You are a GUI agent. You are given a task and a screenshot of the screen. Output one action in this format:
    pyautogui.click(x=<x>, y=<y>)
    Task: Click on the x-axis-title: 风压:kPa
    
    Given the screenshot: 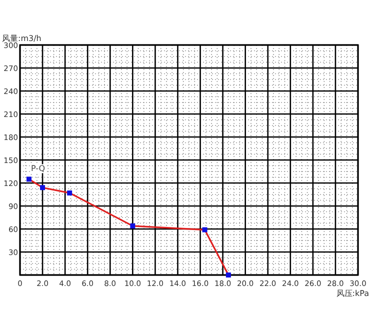 What is the action you would take?
    pyautogui.click(x=353, y=293)
    